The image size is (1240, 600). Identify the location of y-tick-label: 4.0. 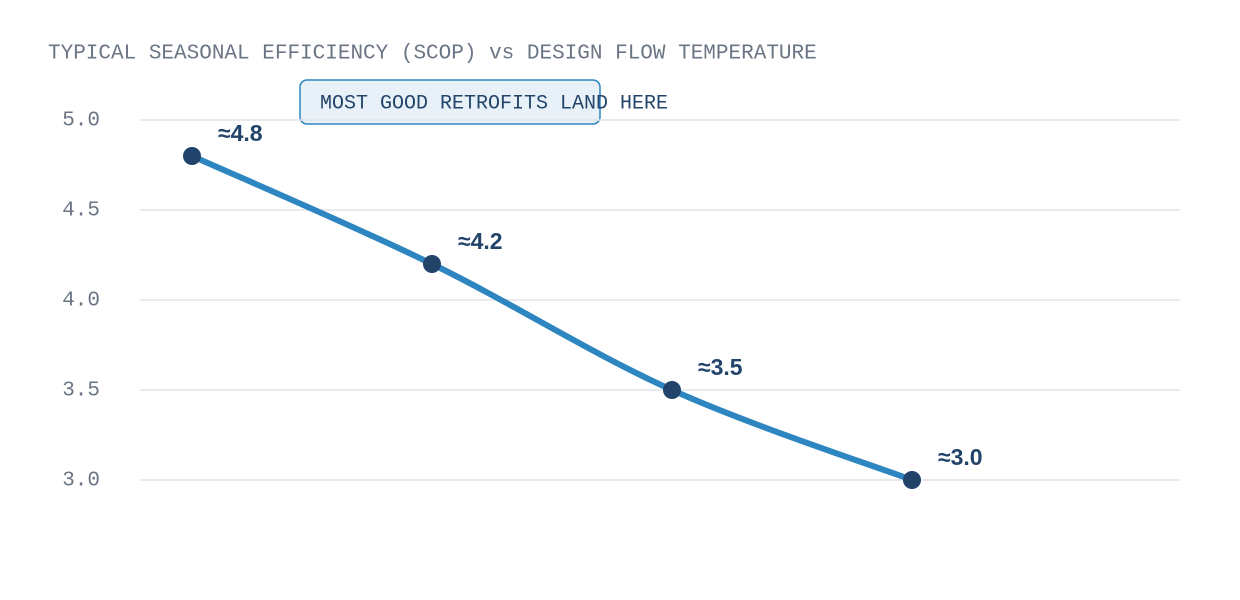
(81, 301).